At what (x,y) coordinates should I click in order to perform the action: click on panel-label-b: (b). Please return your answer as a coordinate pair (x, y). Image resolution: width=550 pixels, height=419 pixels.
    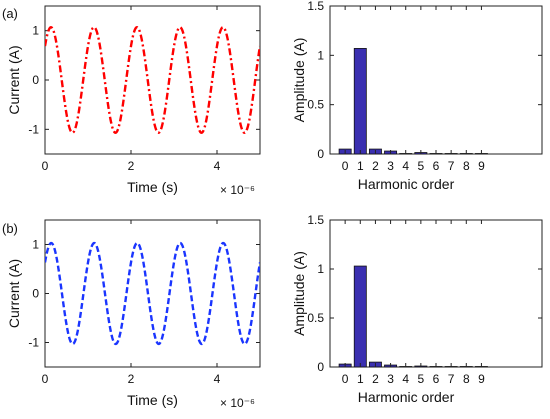
    Looking at the image, I should click on (10, 228).